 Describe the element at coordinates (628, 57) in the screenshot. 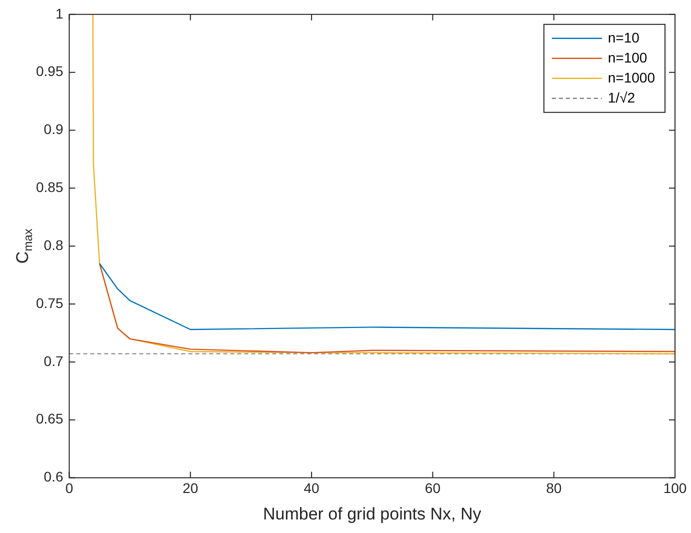

I see `legend-label: n=100` at that location.